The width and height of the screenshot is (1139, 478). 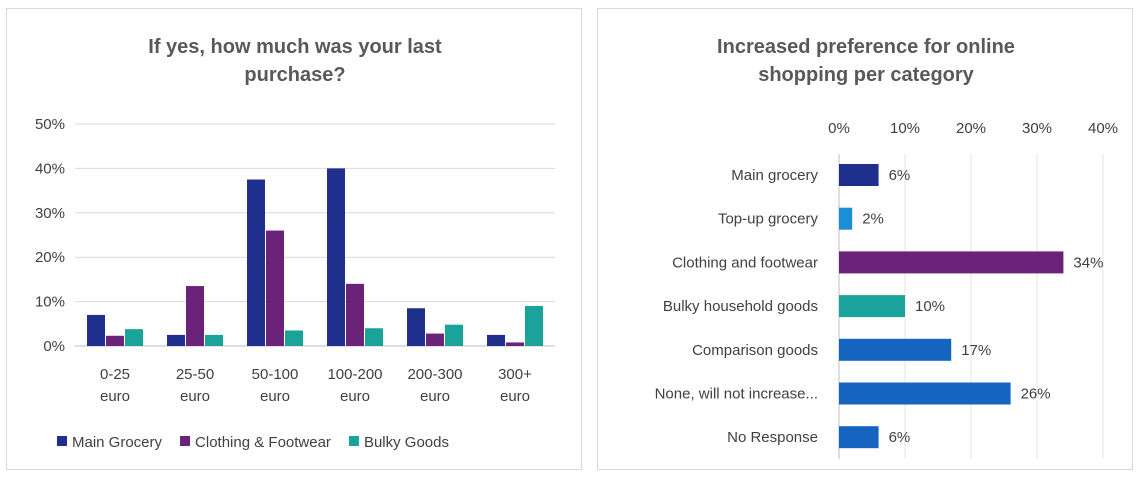 I want to click on x-category-label-2-1: euro, so click(x=275, y=396).